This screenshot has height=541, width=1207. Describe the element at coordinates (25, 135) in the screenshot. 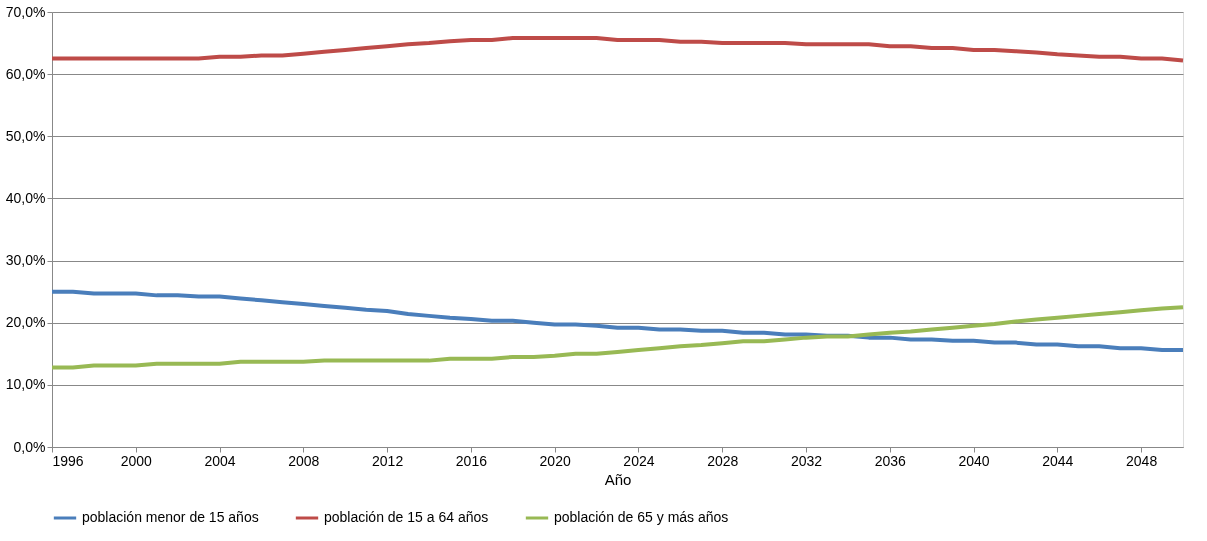

I see `y-tick-label: 50,0%` at that location.